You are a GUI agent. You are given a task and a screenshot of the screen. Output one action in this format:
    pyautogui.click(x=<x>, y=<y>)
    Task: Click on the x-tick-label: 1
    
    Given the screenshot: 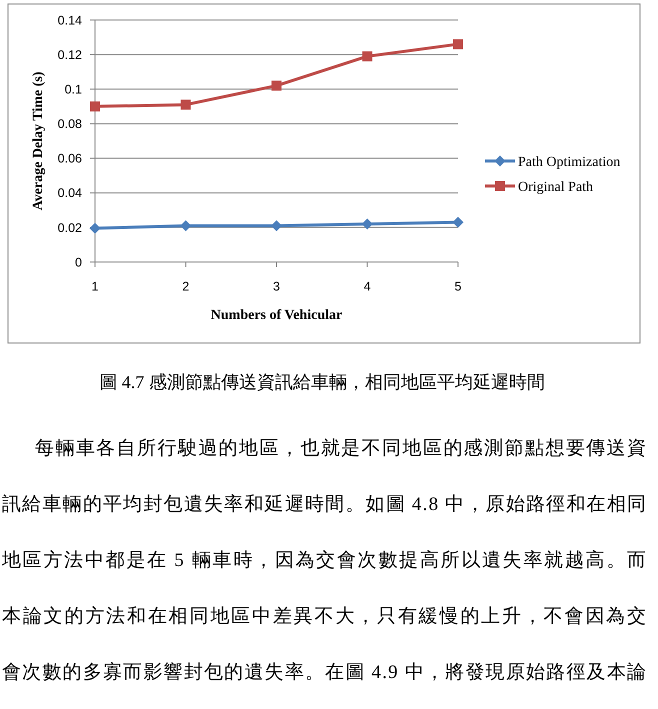 What is the action you would take?
    pyautogui.click(x=95, y=286)
    